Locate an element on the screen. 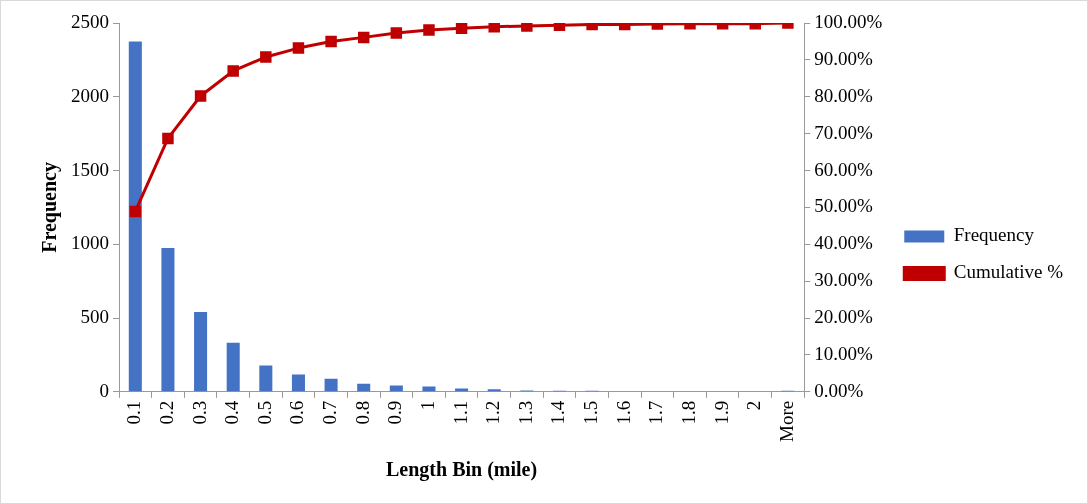  y2-tick-label: 80.00% is located at coordinates (843, 95).